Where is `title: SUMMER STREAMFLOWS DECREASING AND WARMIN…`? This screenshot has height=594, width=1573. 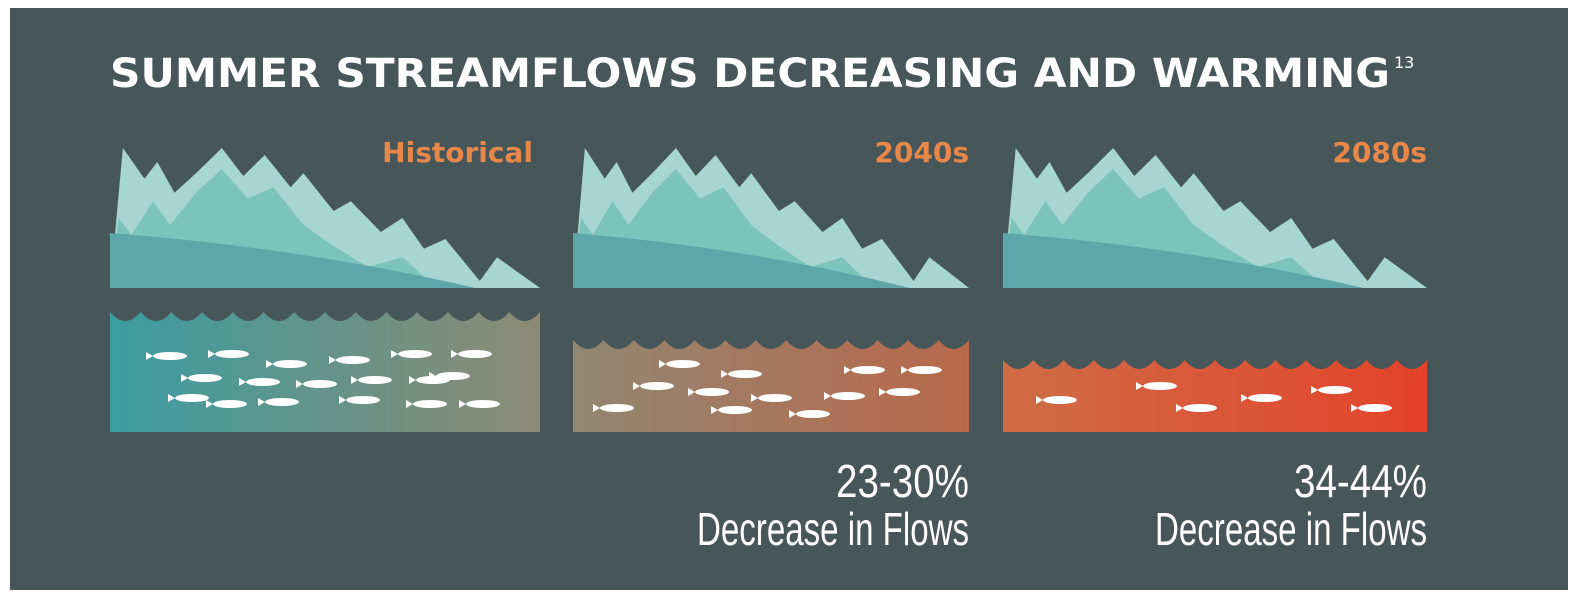
title: SUMMER STREAMFLOWS DECREASING AND WARMIN… is located at coordinates (750, 74).